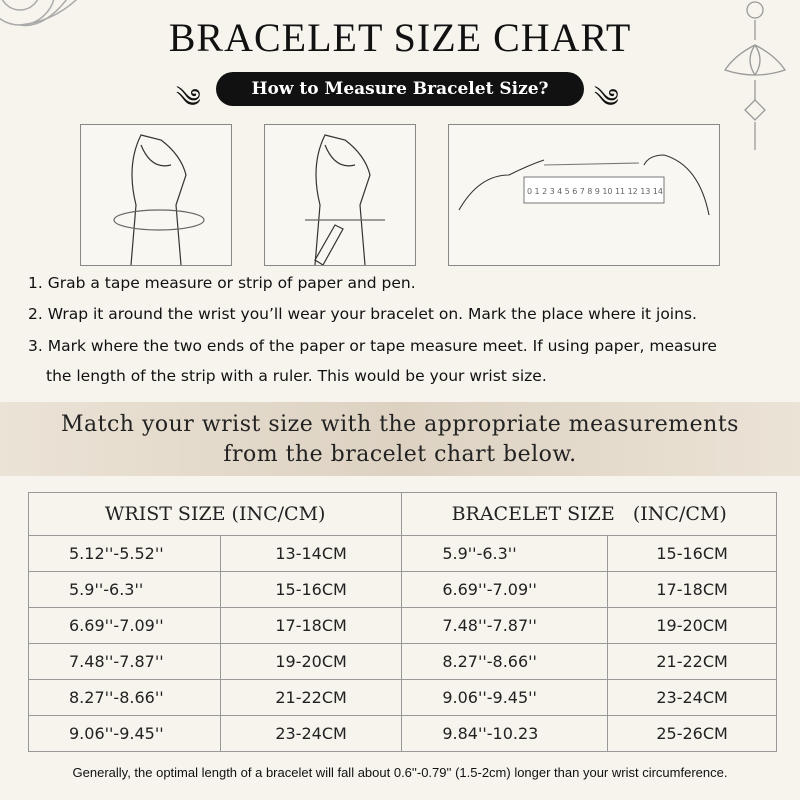 This screenshot has height=800, width=800. I want to click on bracelet-inch: 9.84''-10.23, so click(505, 733).